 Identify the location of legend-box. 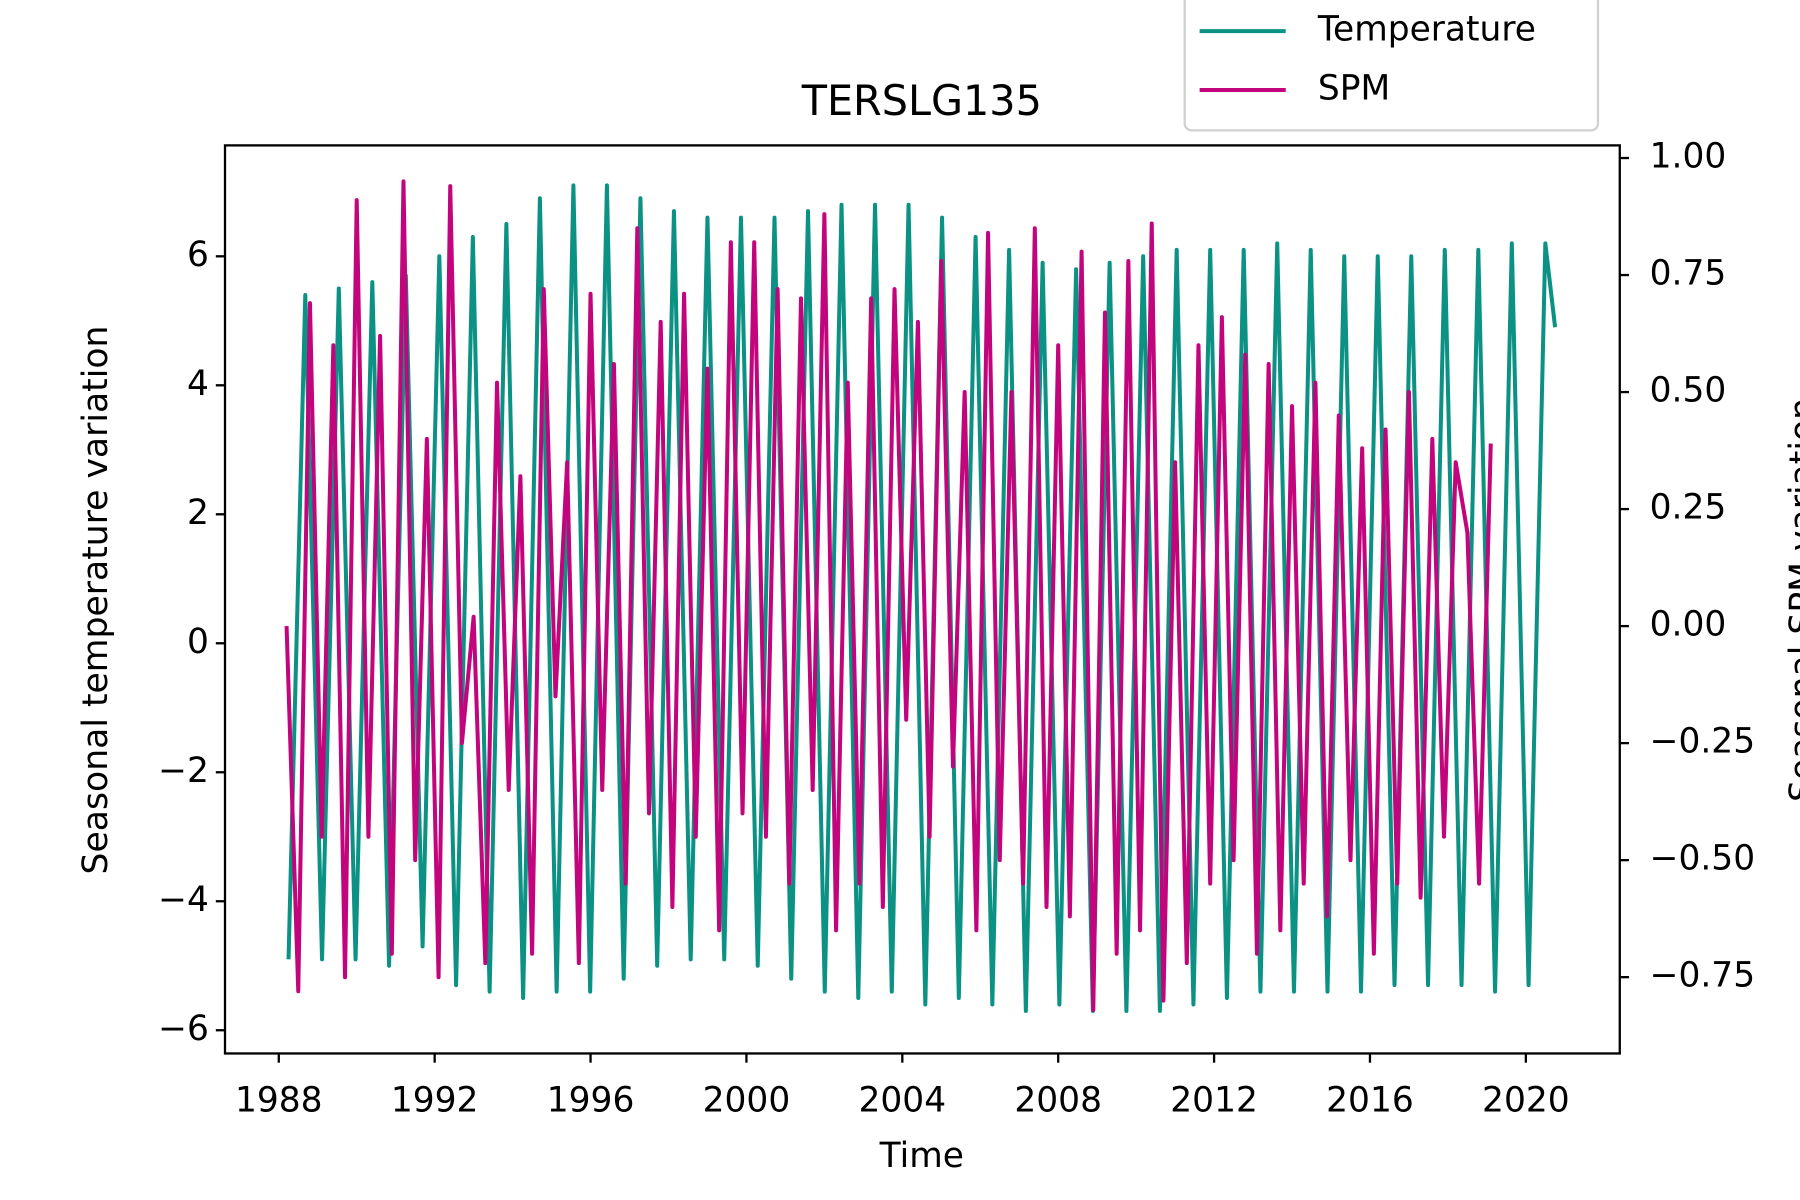
(1391, 66).